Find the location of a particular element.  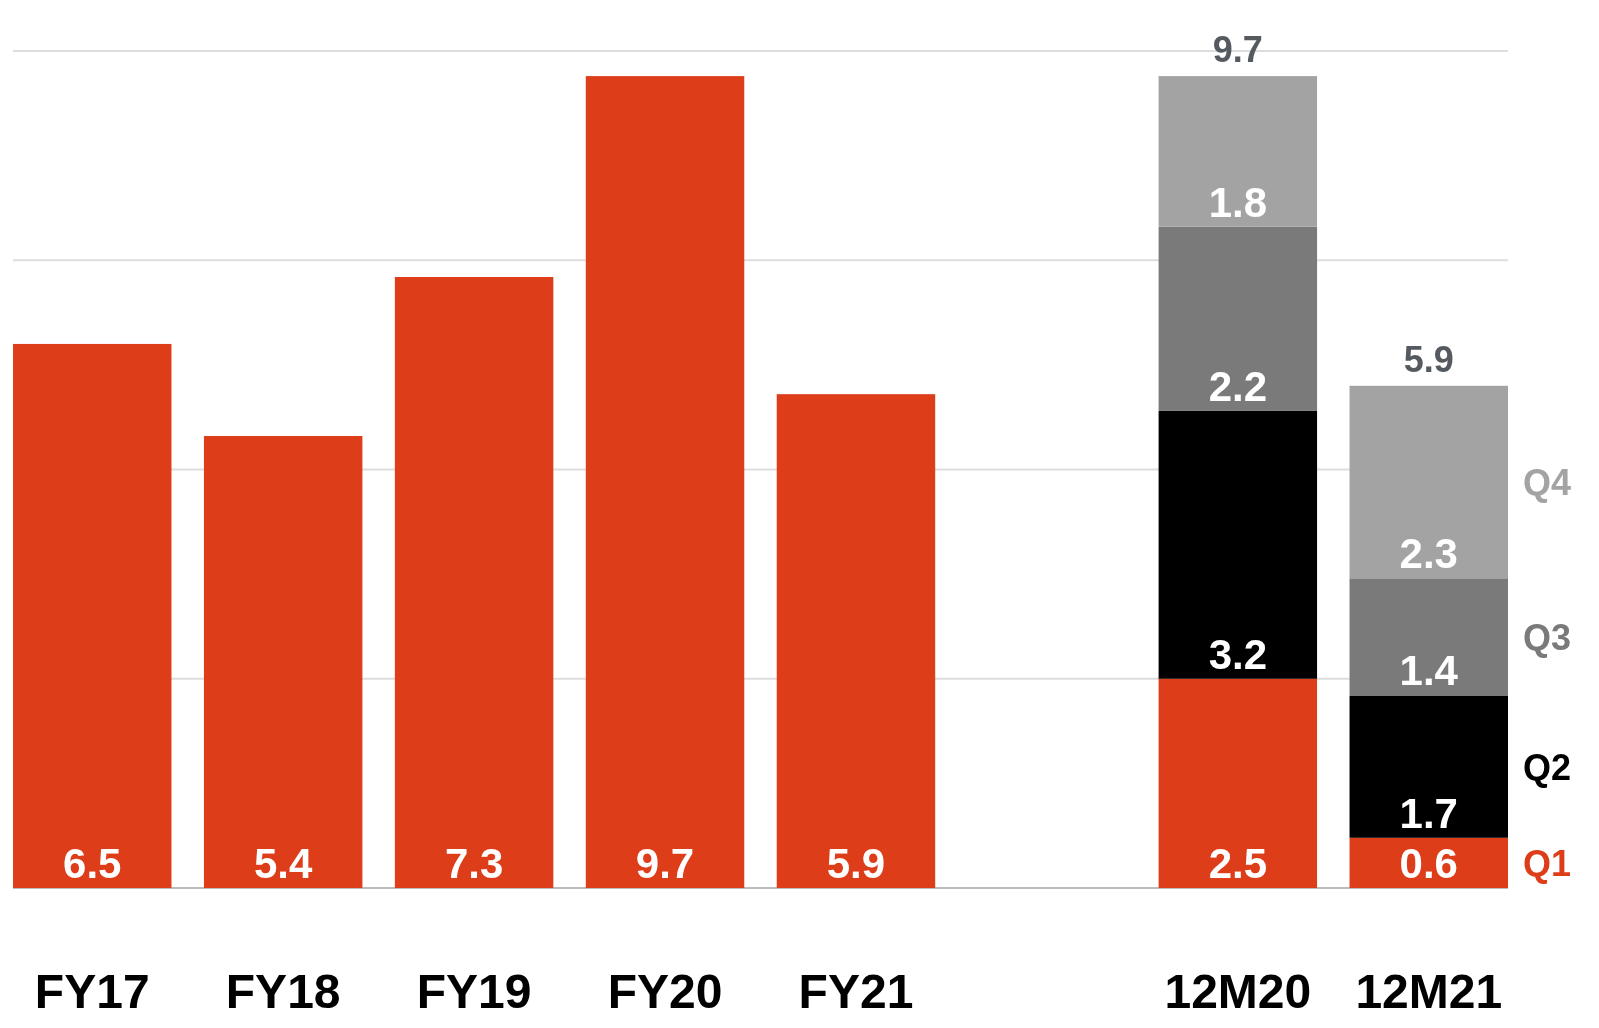

data-label: 0.6 is located at coordinates (1428, 863).